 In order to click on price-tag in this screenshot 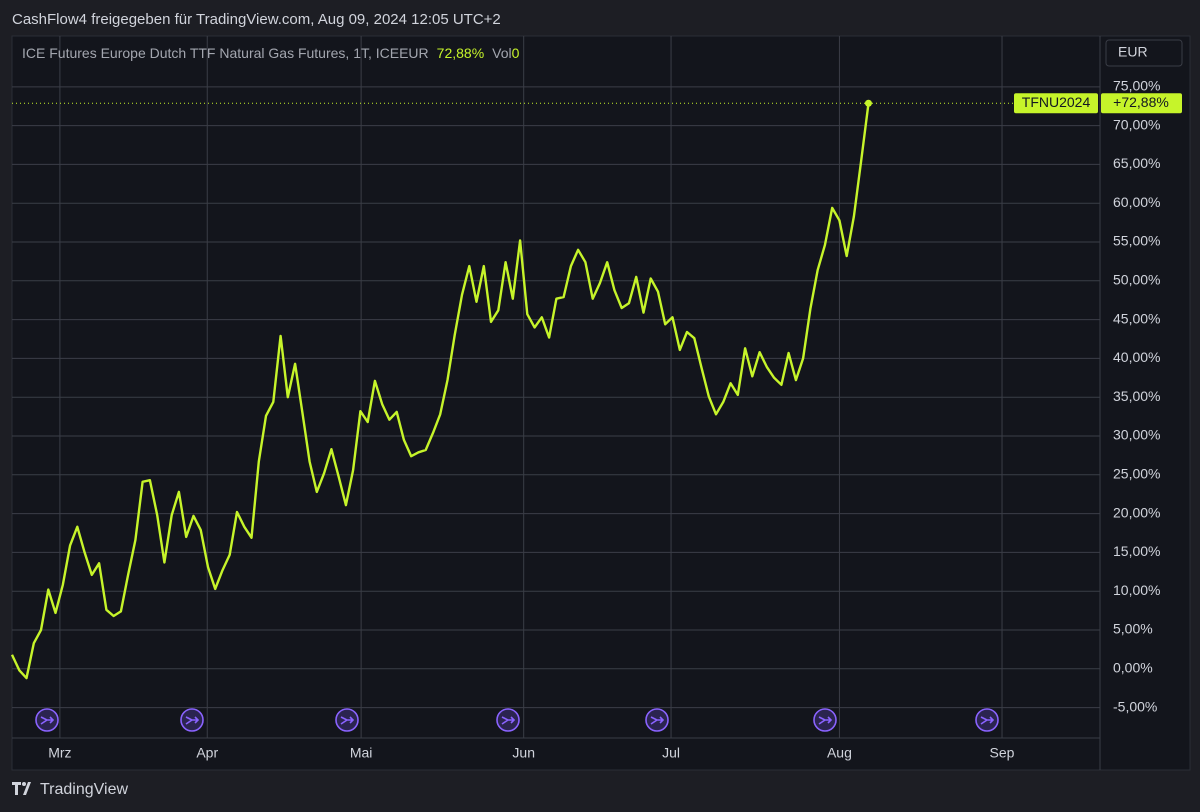, I will do `click(1141, 103)`.